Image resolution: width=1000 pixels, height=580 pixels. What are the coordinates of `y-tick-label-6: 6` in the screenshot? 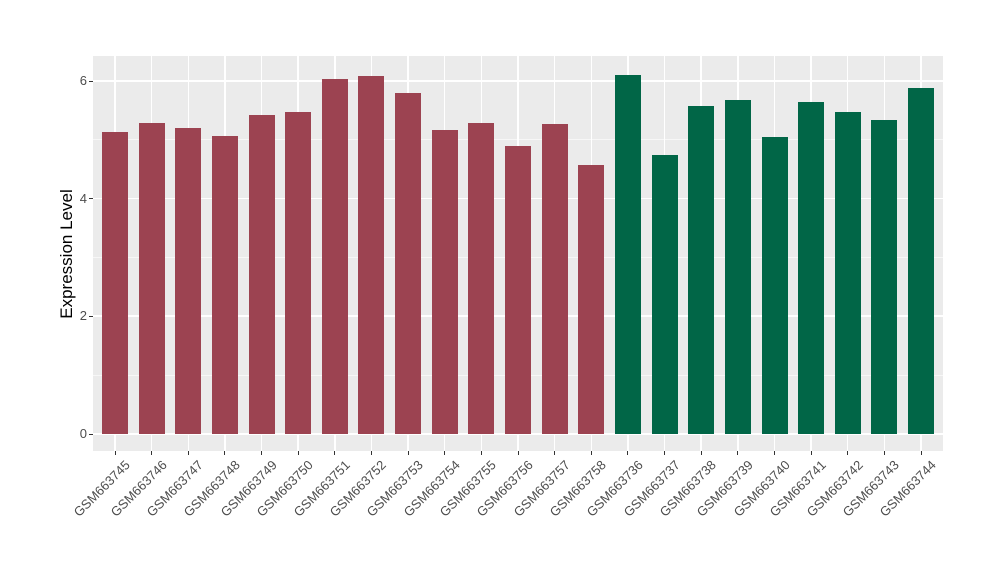 It's located at (83, 80).